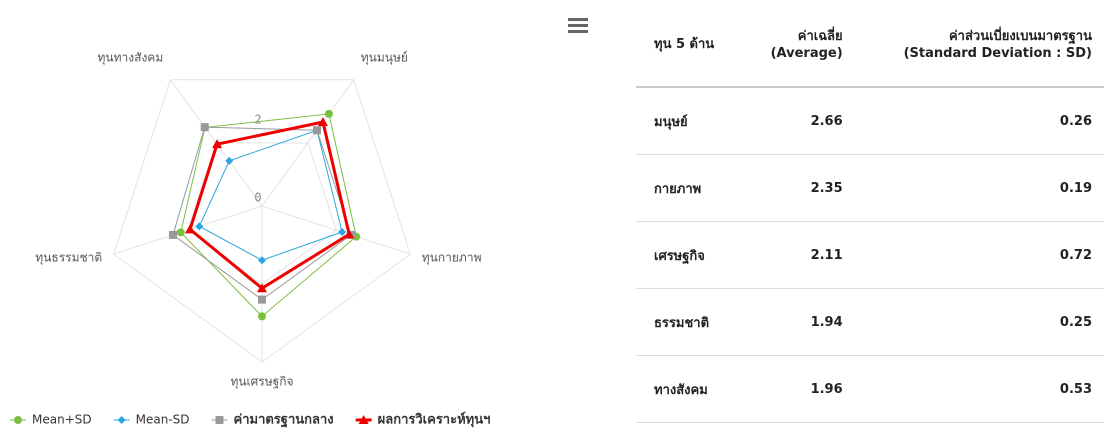 The height and width of the screenshot is (430, 1104). I want to click on legend-item: ค่ามาตรฐานกลาง, so click(272, 421).